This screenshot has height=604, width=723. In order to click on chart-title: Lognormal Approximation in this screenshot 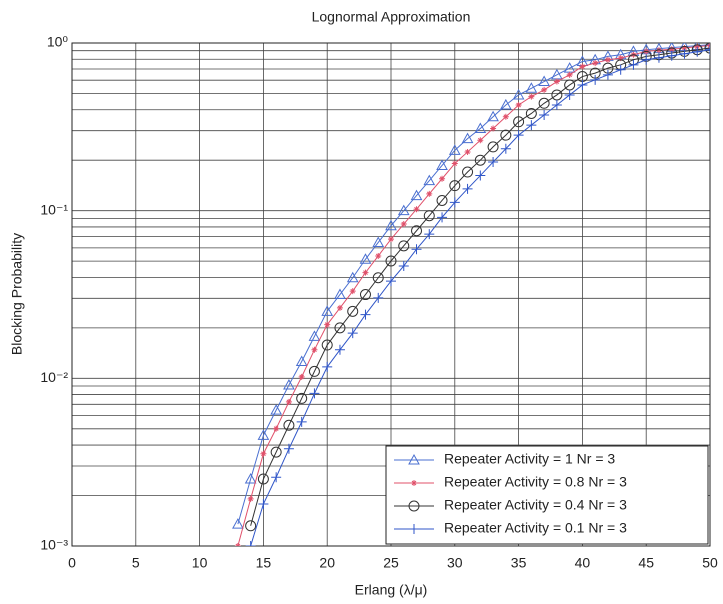, I will do `click(391, 17)`.